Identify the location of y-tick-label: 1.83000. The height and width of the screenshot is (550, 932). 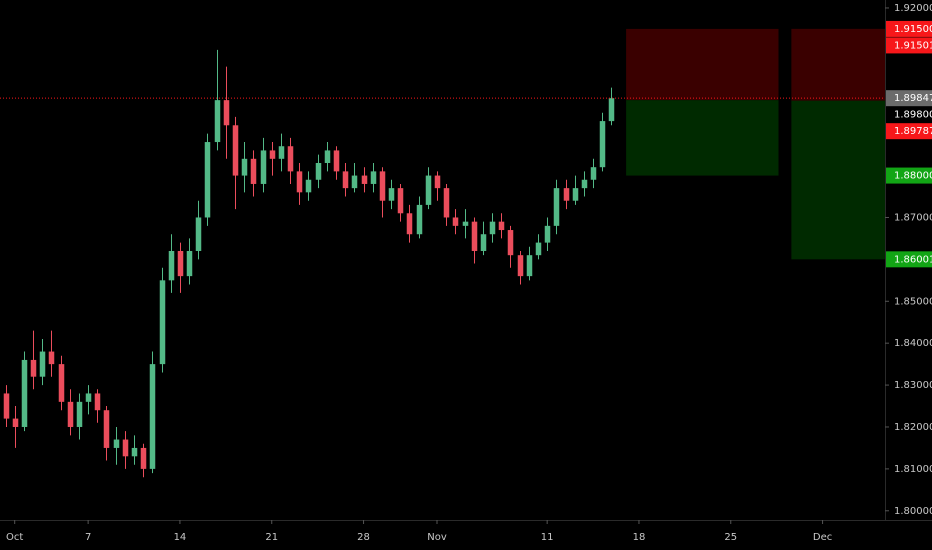
(913, 385).